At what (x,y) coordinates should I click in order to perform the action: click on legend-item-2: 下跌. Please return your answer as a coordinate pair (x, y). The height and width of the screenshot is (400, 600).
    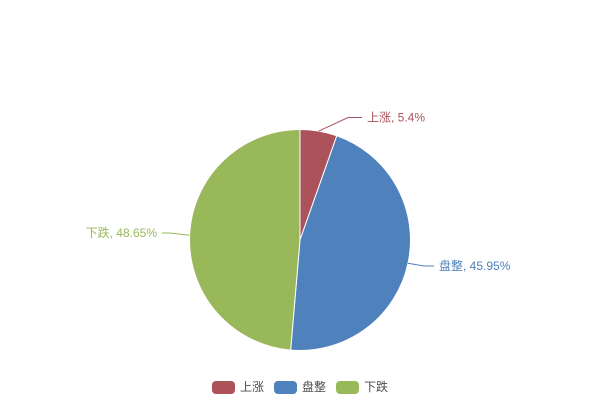
    Looking at the image, I should click on (362, 387).